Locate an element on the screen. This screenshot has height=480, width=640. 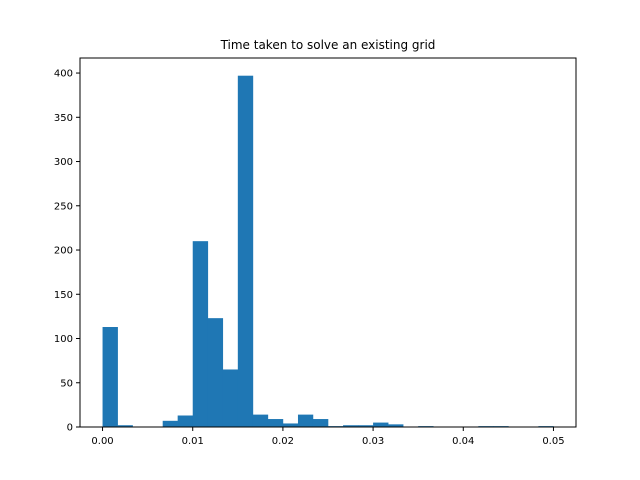
y-tick-label-8: 400 is located at coordinates (63, 74).